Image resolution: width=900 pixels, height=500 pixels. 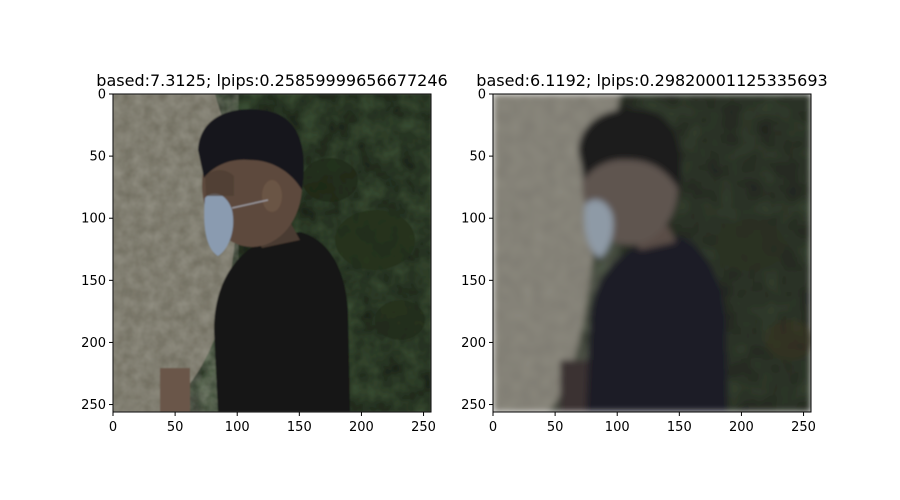 What do you see at coordinates (493, 427) in the screenshot?
I see `x-tick-label-right: 0` at bounding box center [493, 427].